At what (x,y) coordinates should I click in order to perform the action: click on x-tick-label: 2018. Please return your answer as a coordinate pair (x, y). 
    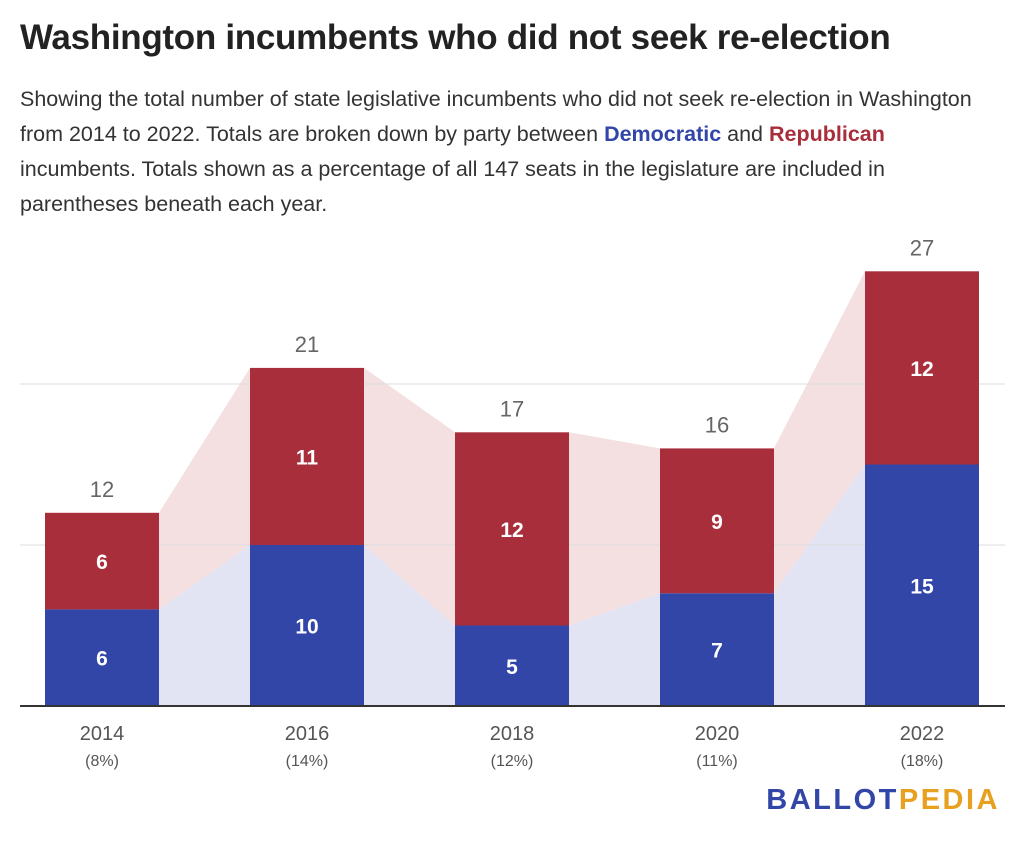
    Looking at the image, I should click on (512, 734).